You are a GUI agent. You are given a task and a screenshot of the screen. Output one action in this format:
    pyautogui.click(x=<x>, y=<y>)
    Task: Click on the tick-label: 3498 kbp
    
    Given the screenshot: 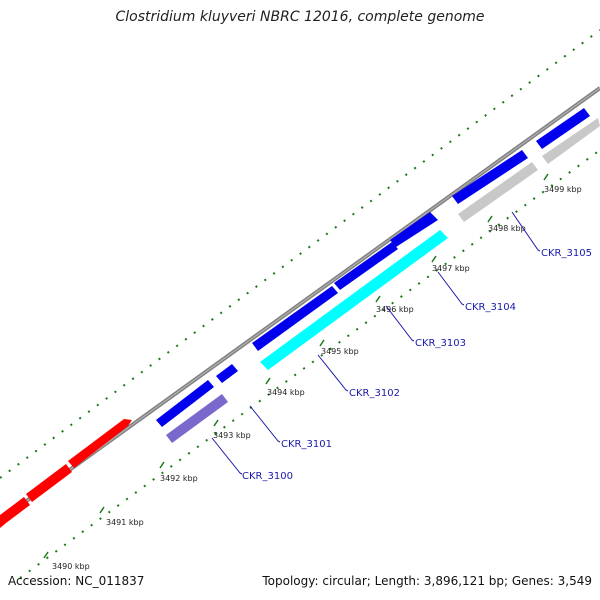 What is the action you would take?
    pyautogui.click(x=507, y=228)
    